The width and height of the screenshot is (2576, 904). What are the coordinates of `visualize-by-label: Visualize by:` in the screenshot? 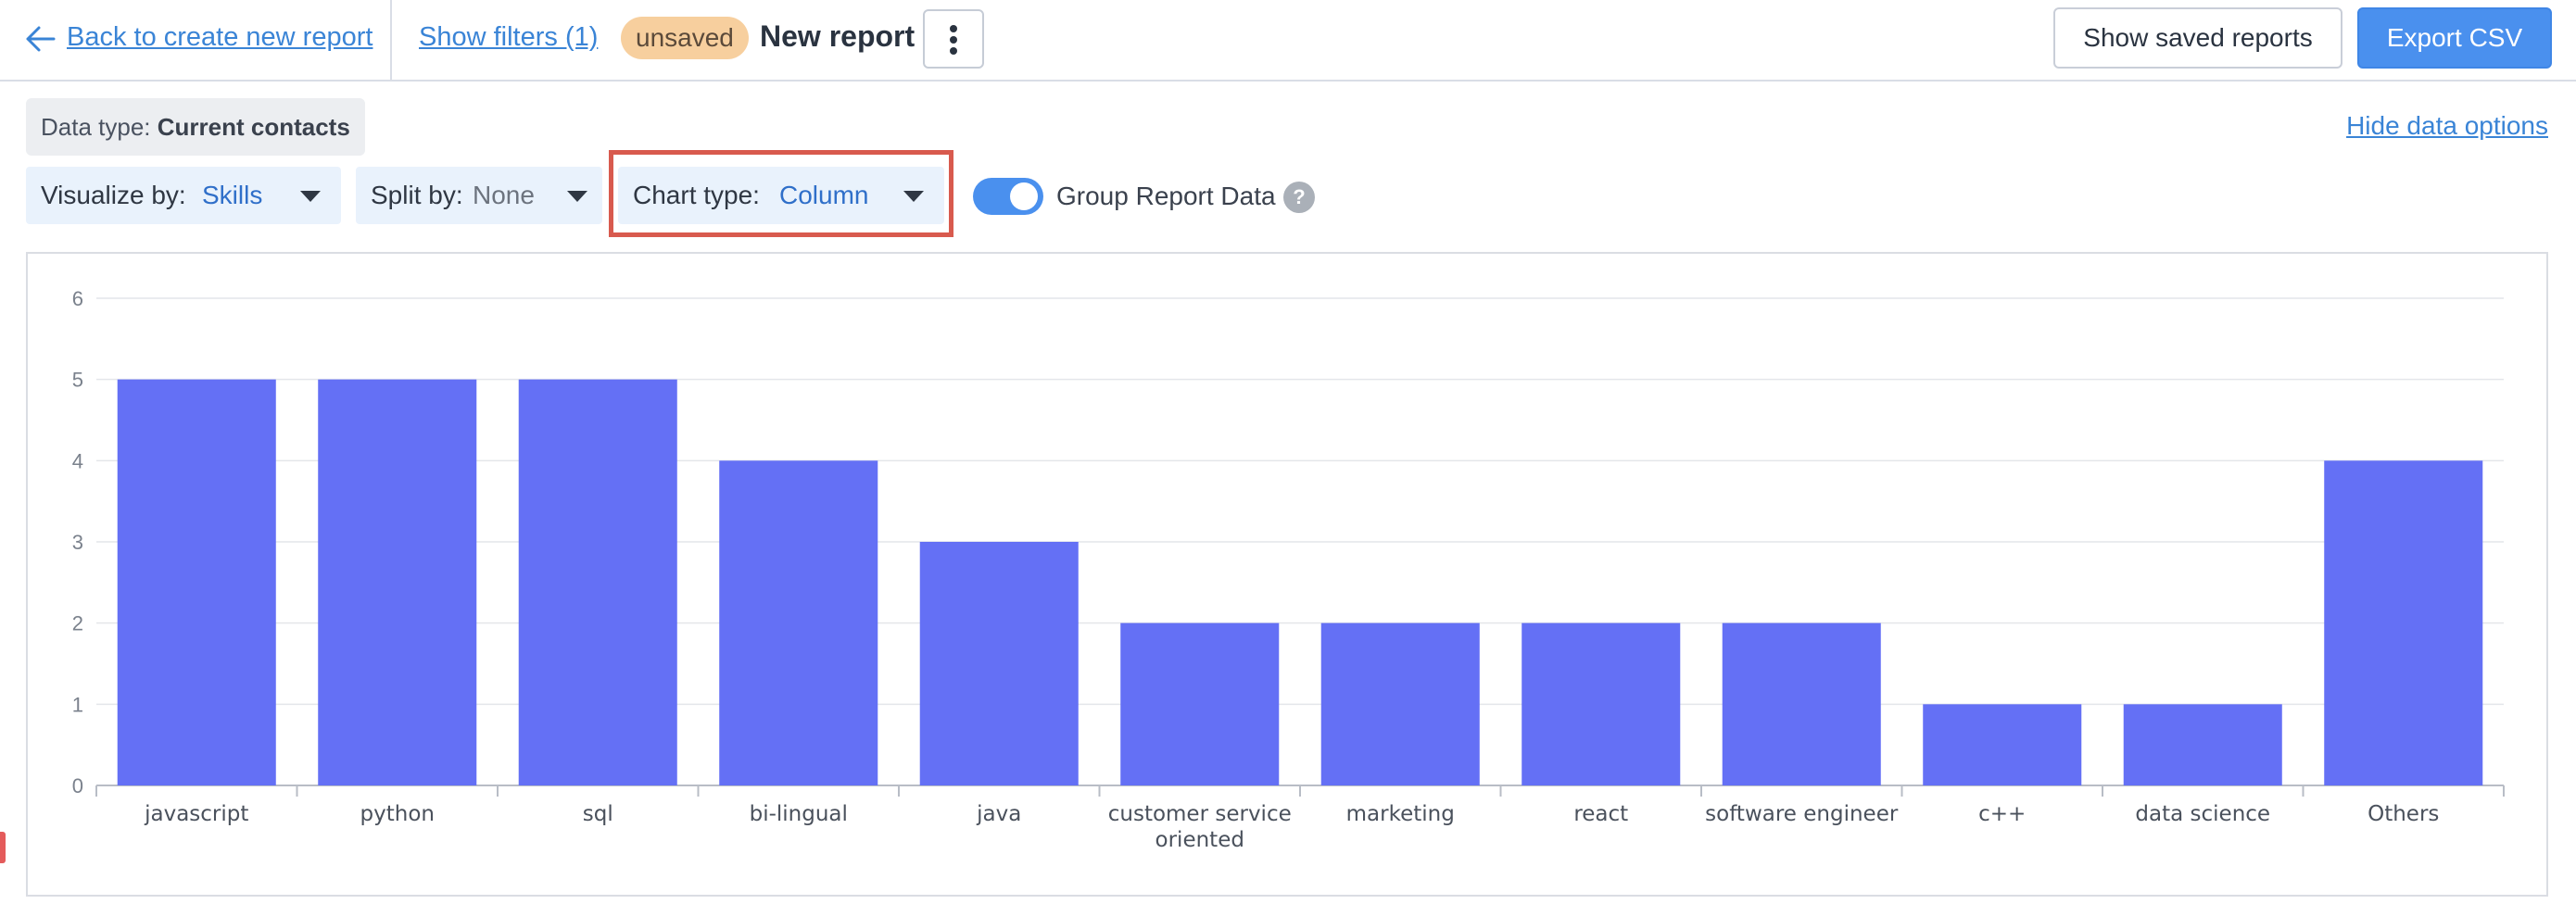 It's located at (113, 195).